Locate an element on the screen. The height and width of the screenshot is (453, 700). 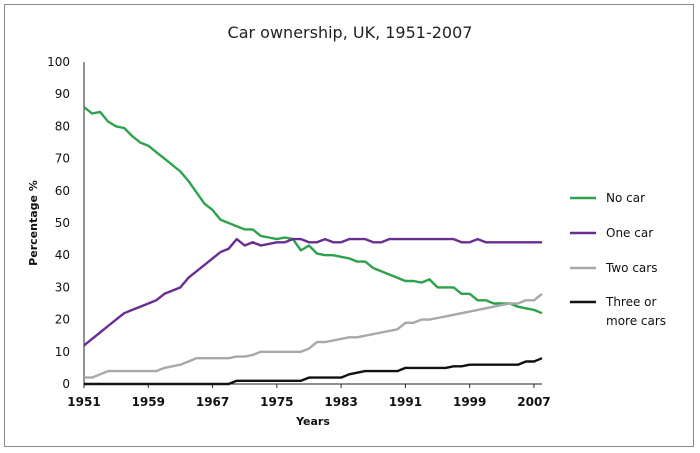
y-tick-label: 60 is located at coordinates (62, 191).